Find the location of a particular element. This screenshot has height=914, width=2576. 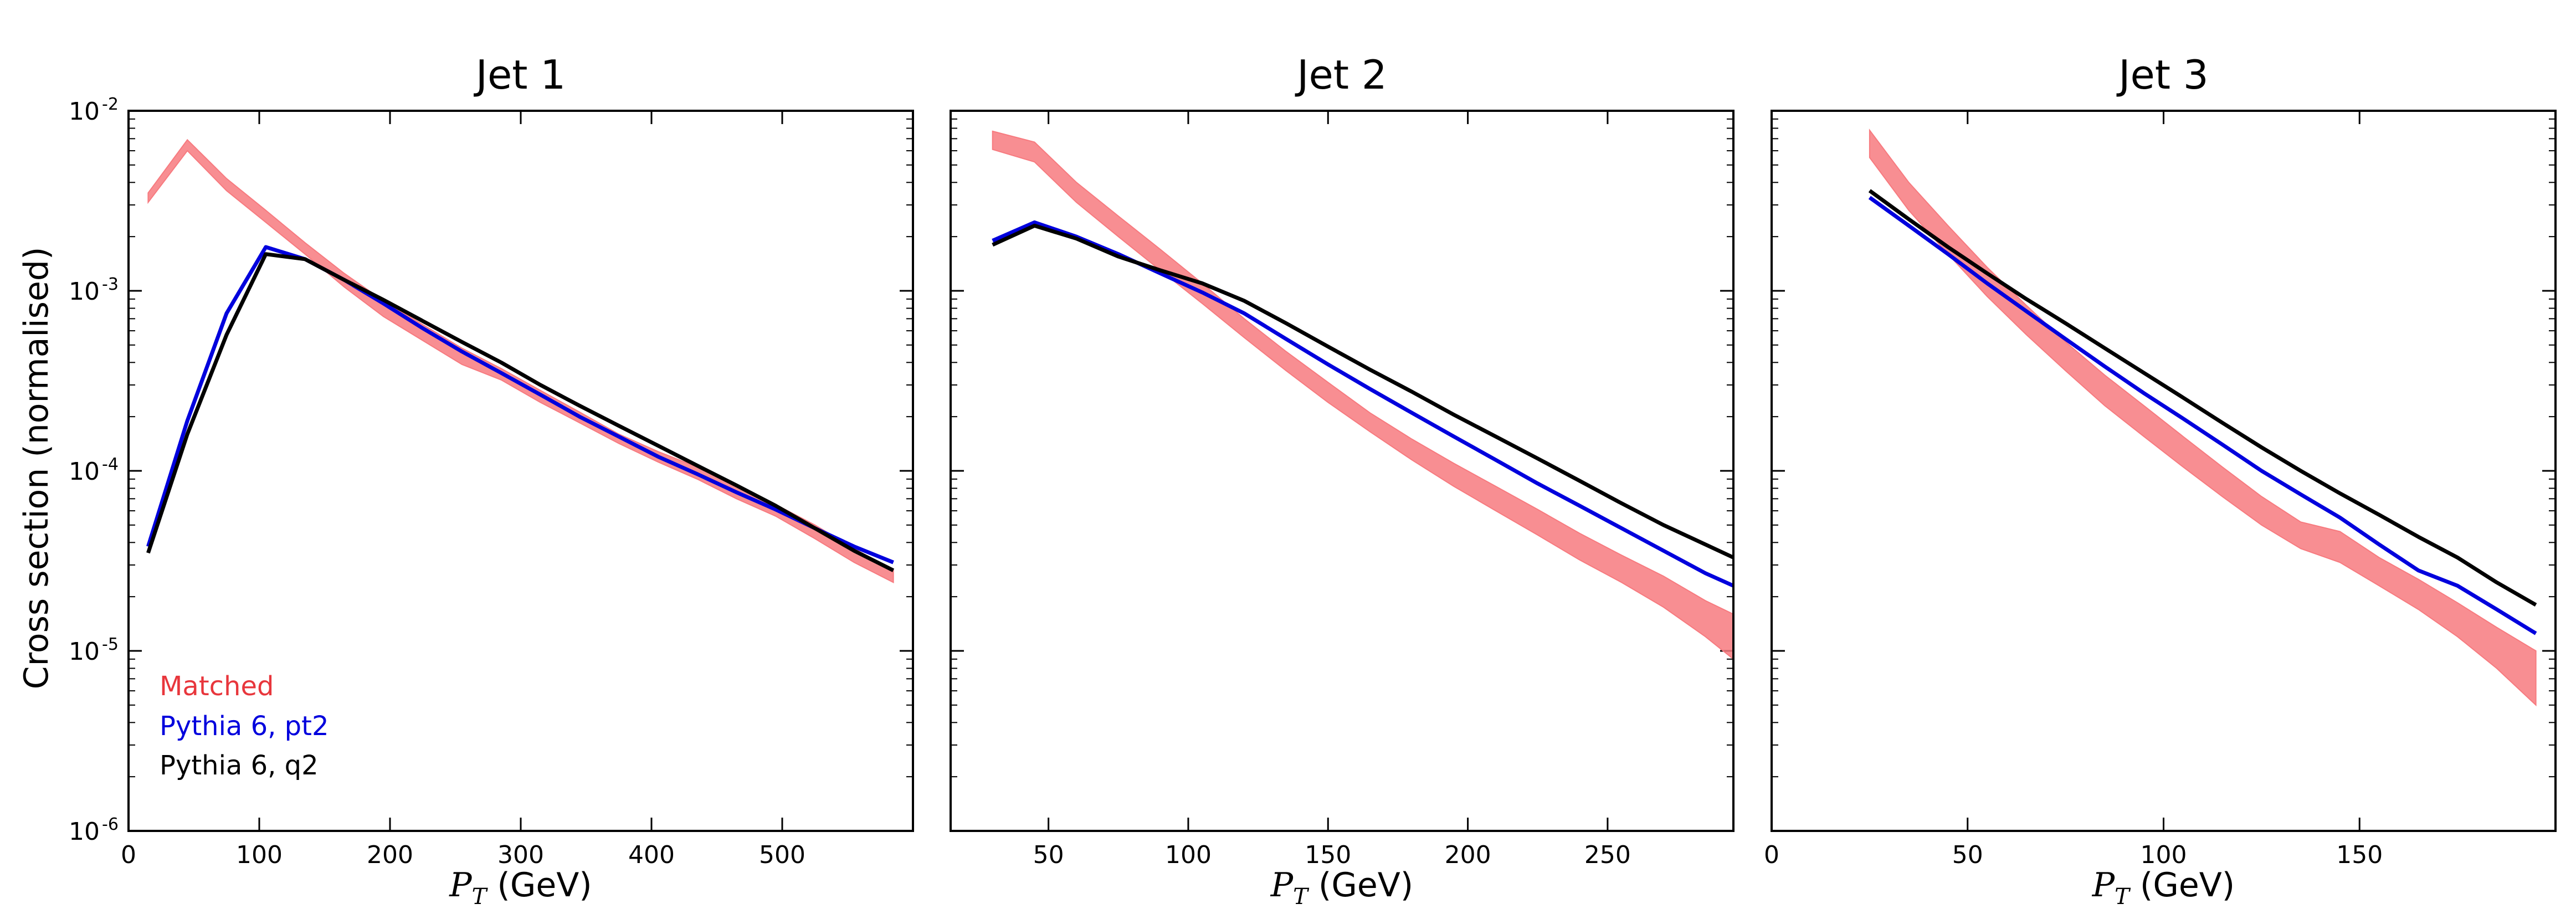

y-axis-label: Cross section (normalised) is located at coordinates (36, 469).